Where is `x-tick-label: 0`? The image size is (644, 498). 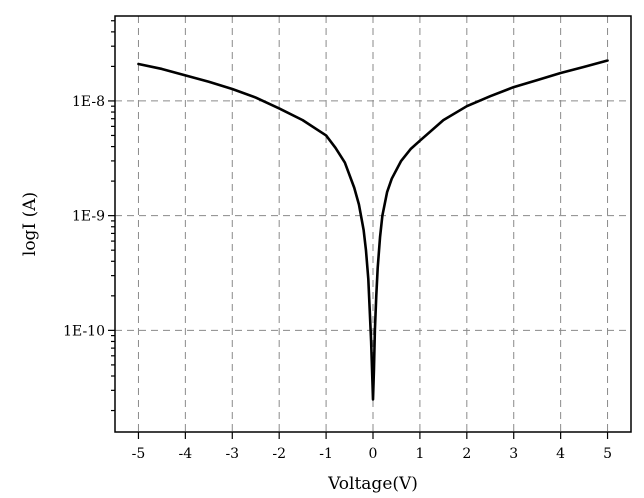
x-tick-label: 0 is located at coordinates (373, 454).